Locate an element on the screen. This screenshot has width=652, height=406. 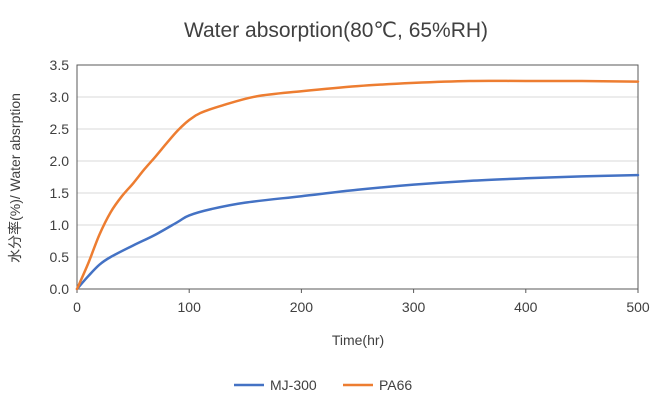
x-tick-label: 0 is located at coordinates (77, 307).